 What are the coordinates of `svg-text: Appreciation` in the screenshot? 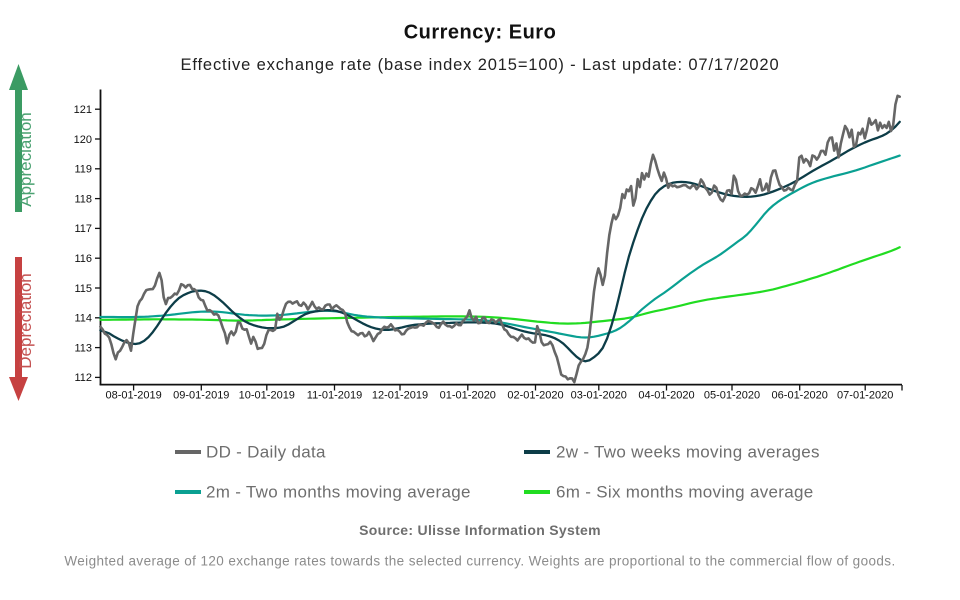 It's located at (25, 159).